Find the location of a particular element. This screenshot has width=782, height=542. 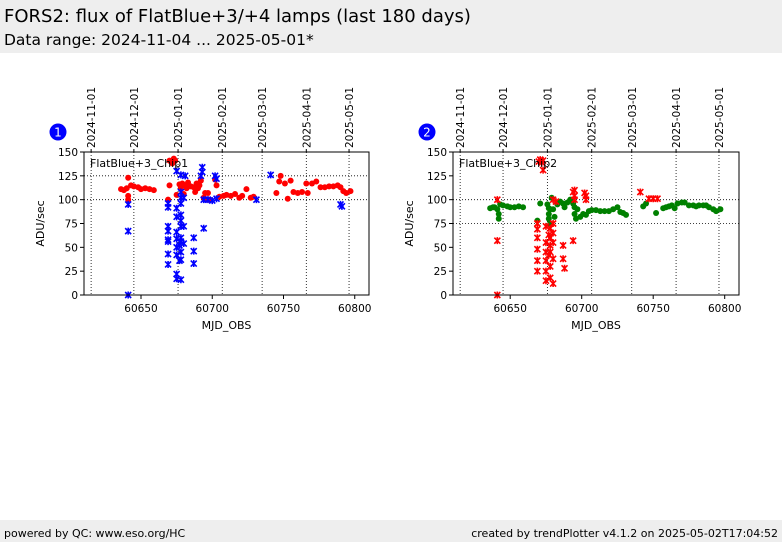

panel-chip-label: FlatBlue+3_Chip1 is located at coordinates (139, 163).